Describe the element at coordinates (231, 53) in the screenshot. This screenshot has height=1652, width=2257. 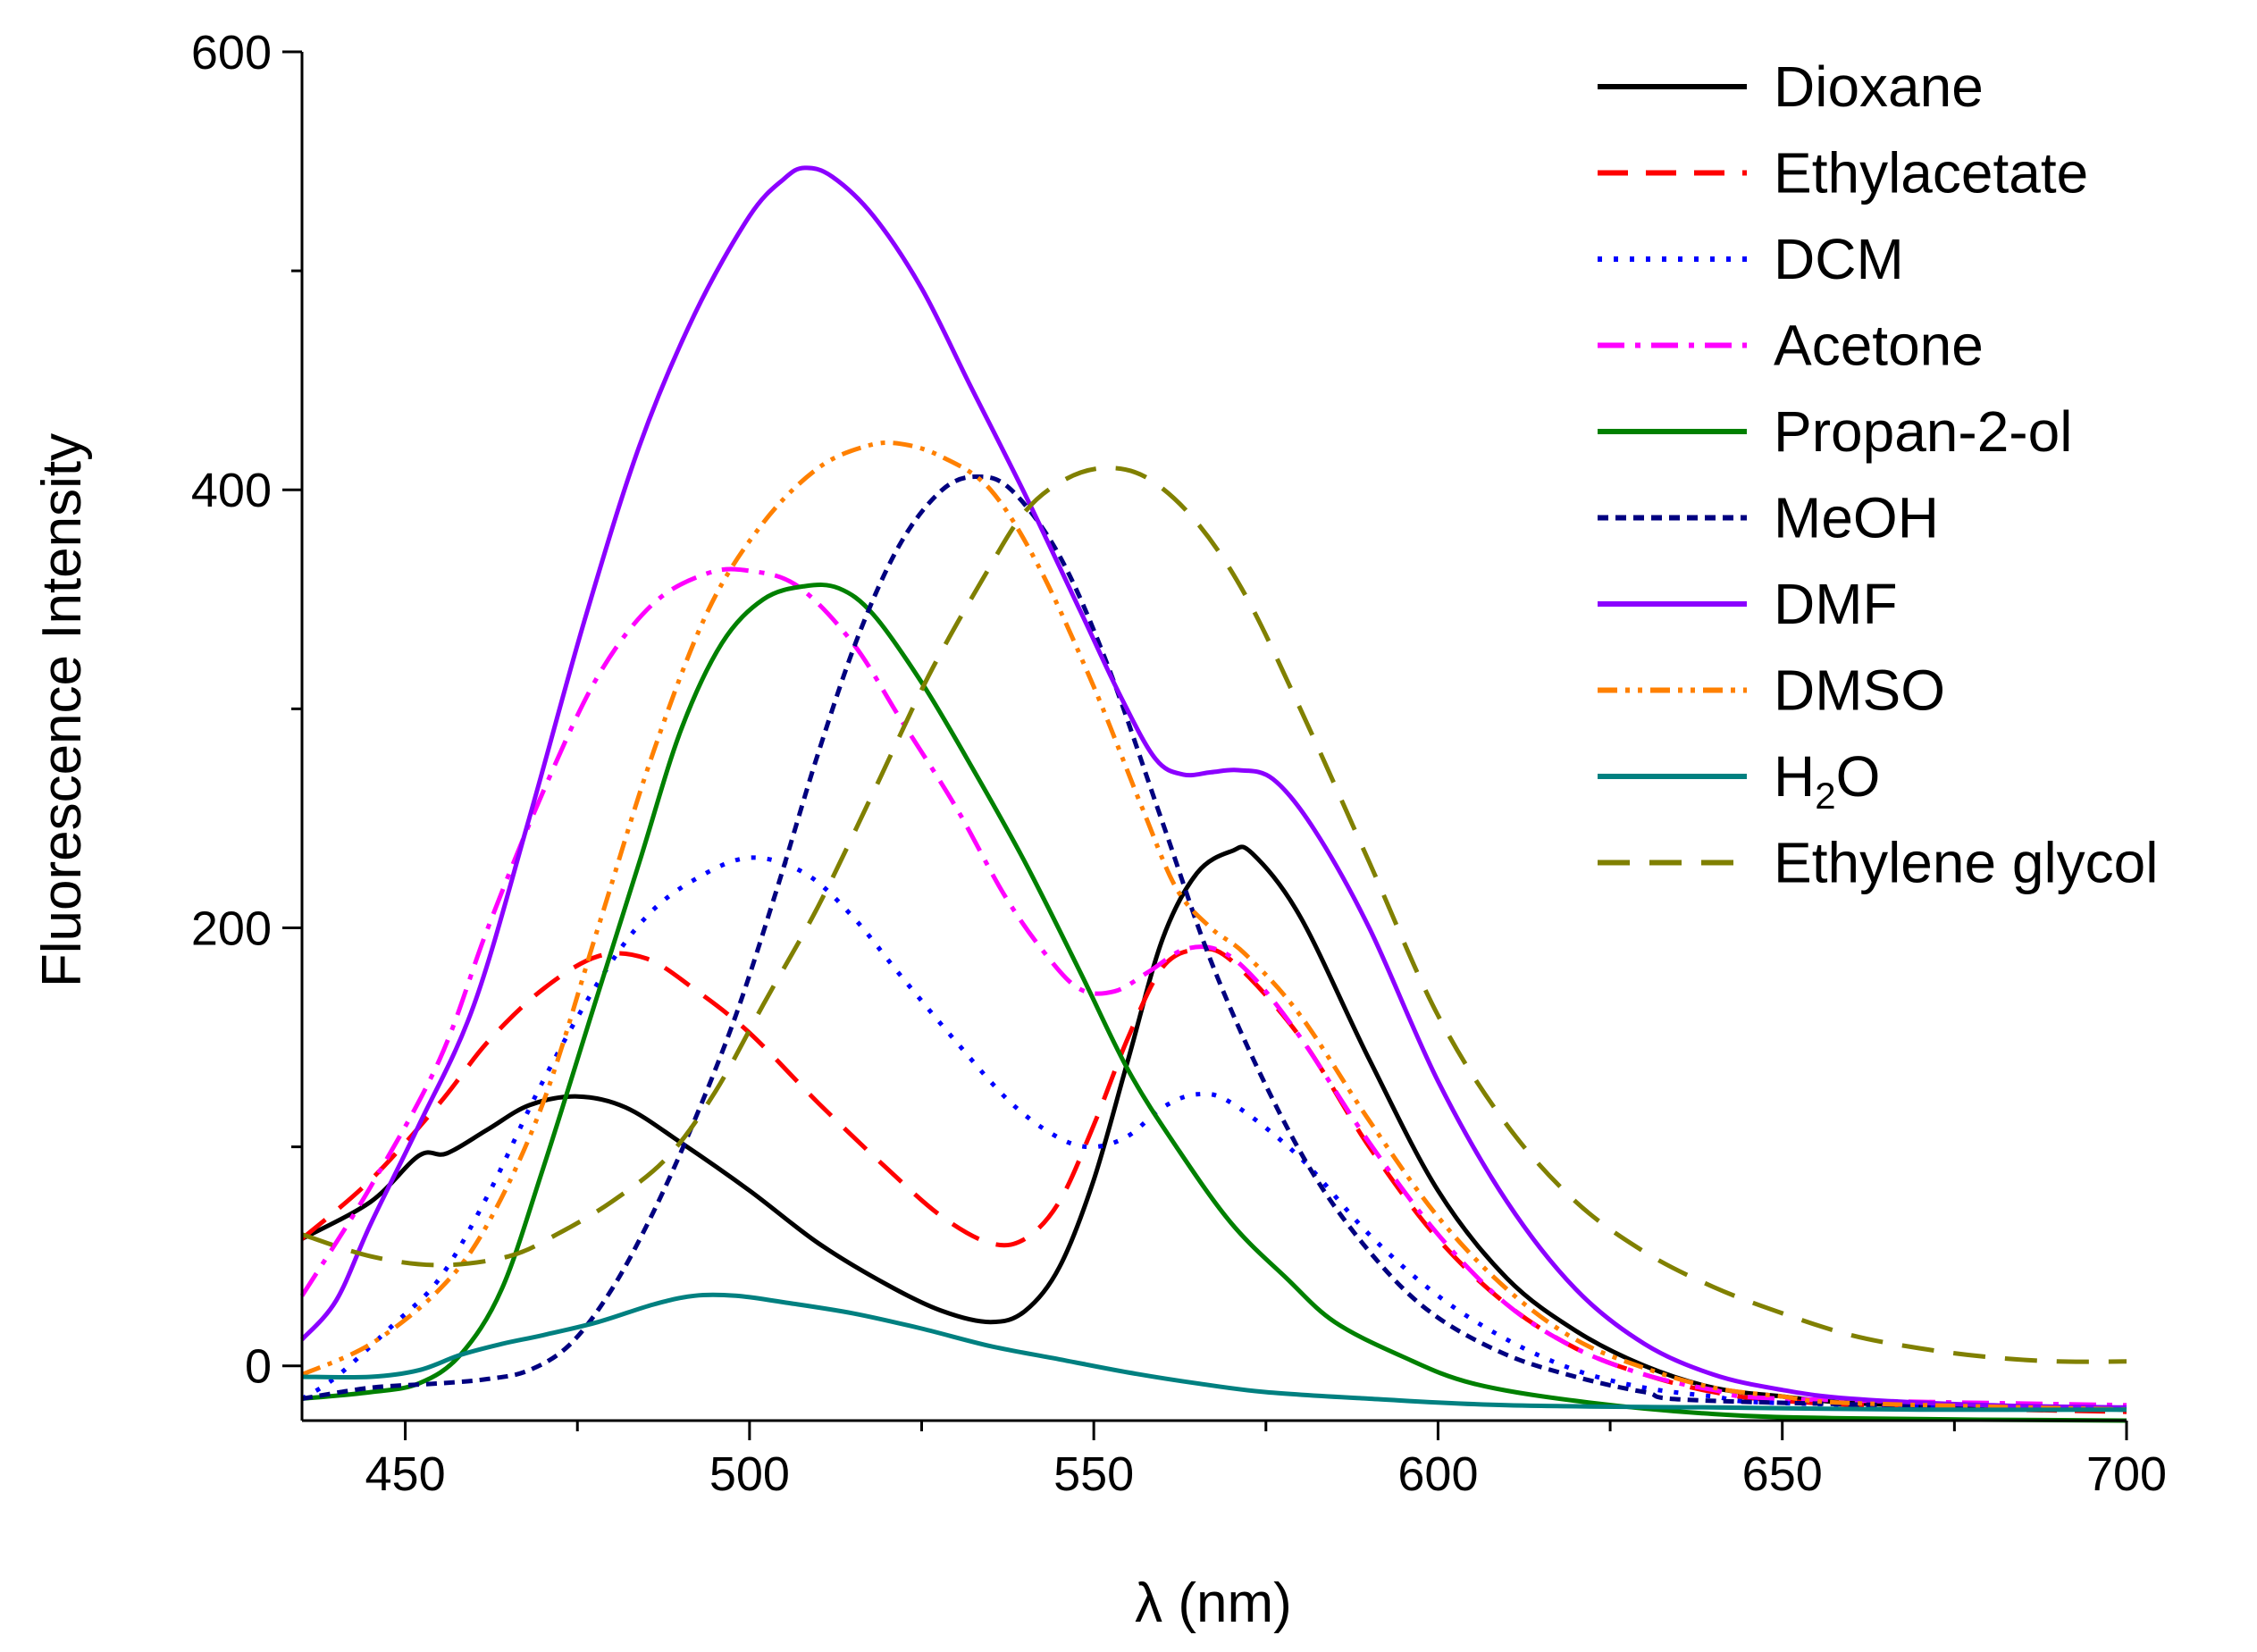
I see `y-tick-label: 600` at that location.